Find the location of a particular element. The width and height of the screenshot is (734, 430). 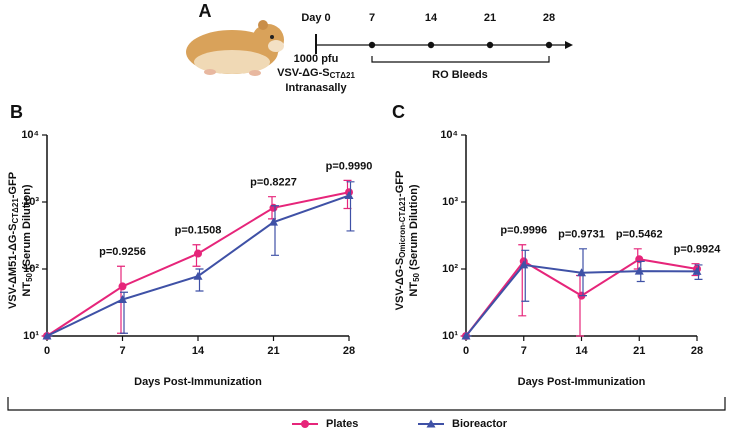

virus: VSV-ΔG-SCTΔ21 is located at coordinates (316, 73).